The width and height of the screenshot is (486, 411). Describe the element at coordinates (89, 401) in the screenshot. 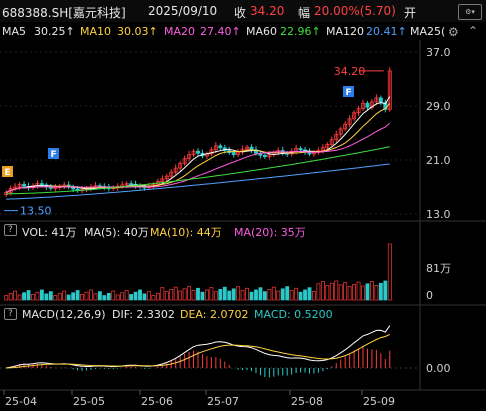

I see `x-axis-tick: 25-05` at that location.